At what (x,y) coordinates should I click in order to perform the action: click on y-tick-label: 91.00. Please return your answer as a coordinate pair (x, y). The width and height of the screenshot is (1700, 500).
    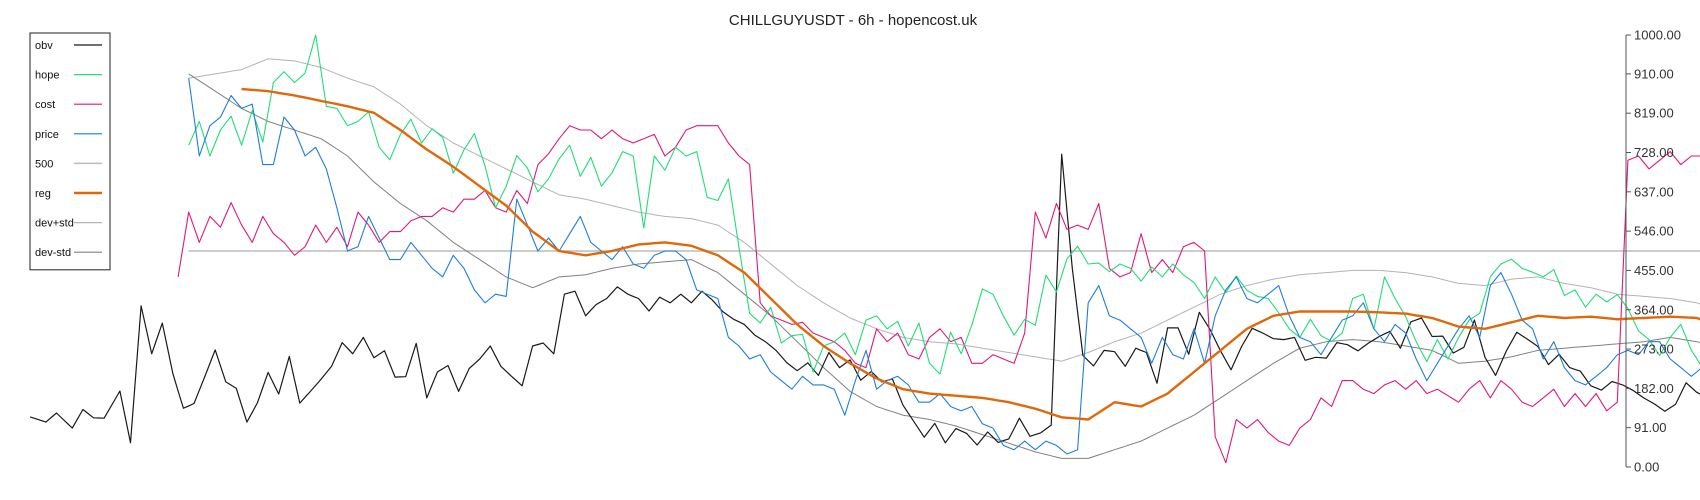
    Looking at the image, I should click on (1650, 427).